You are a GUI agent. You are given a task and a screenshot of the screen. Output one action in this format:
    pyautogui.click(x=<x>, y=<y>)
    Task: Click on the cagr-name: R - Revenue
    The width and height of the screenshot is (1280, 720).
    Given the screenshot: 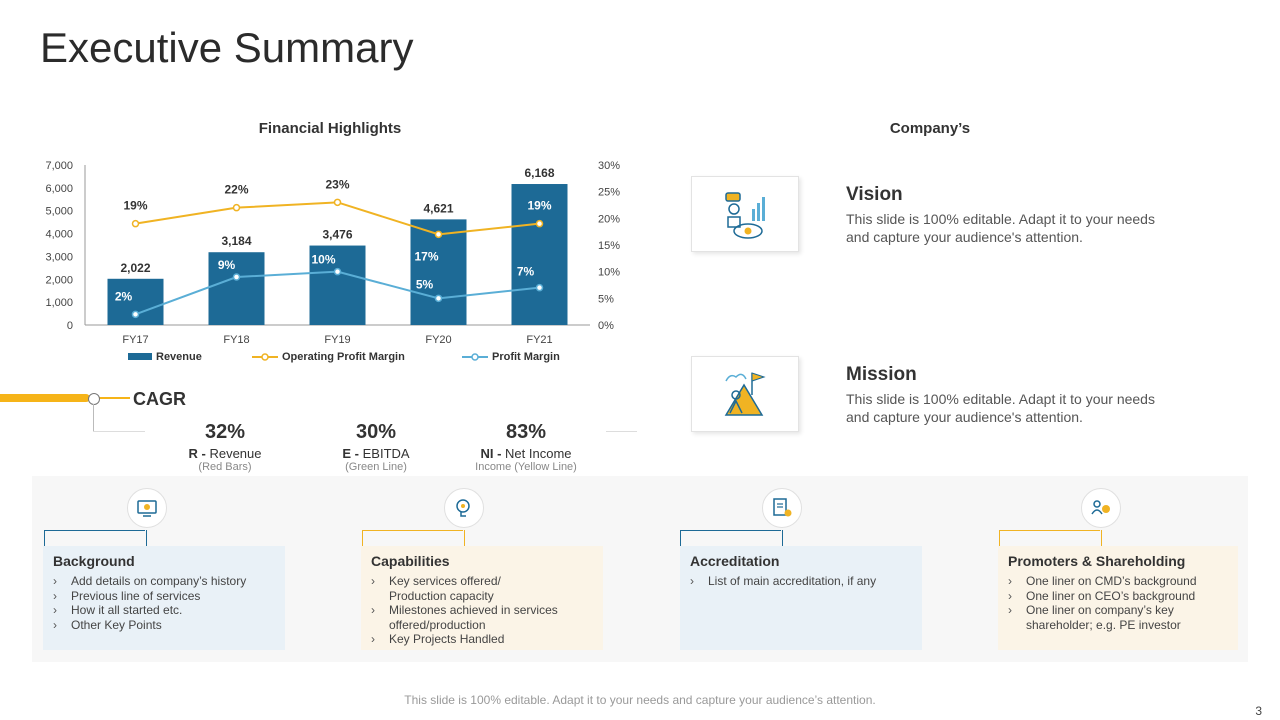 What is the action you would take?
    pyautogui.click(x=225, y=453)
    